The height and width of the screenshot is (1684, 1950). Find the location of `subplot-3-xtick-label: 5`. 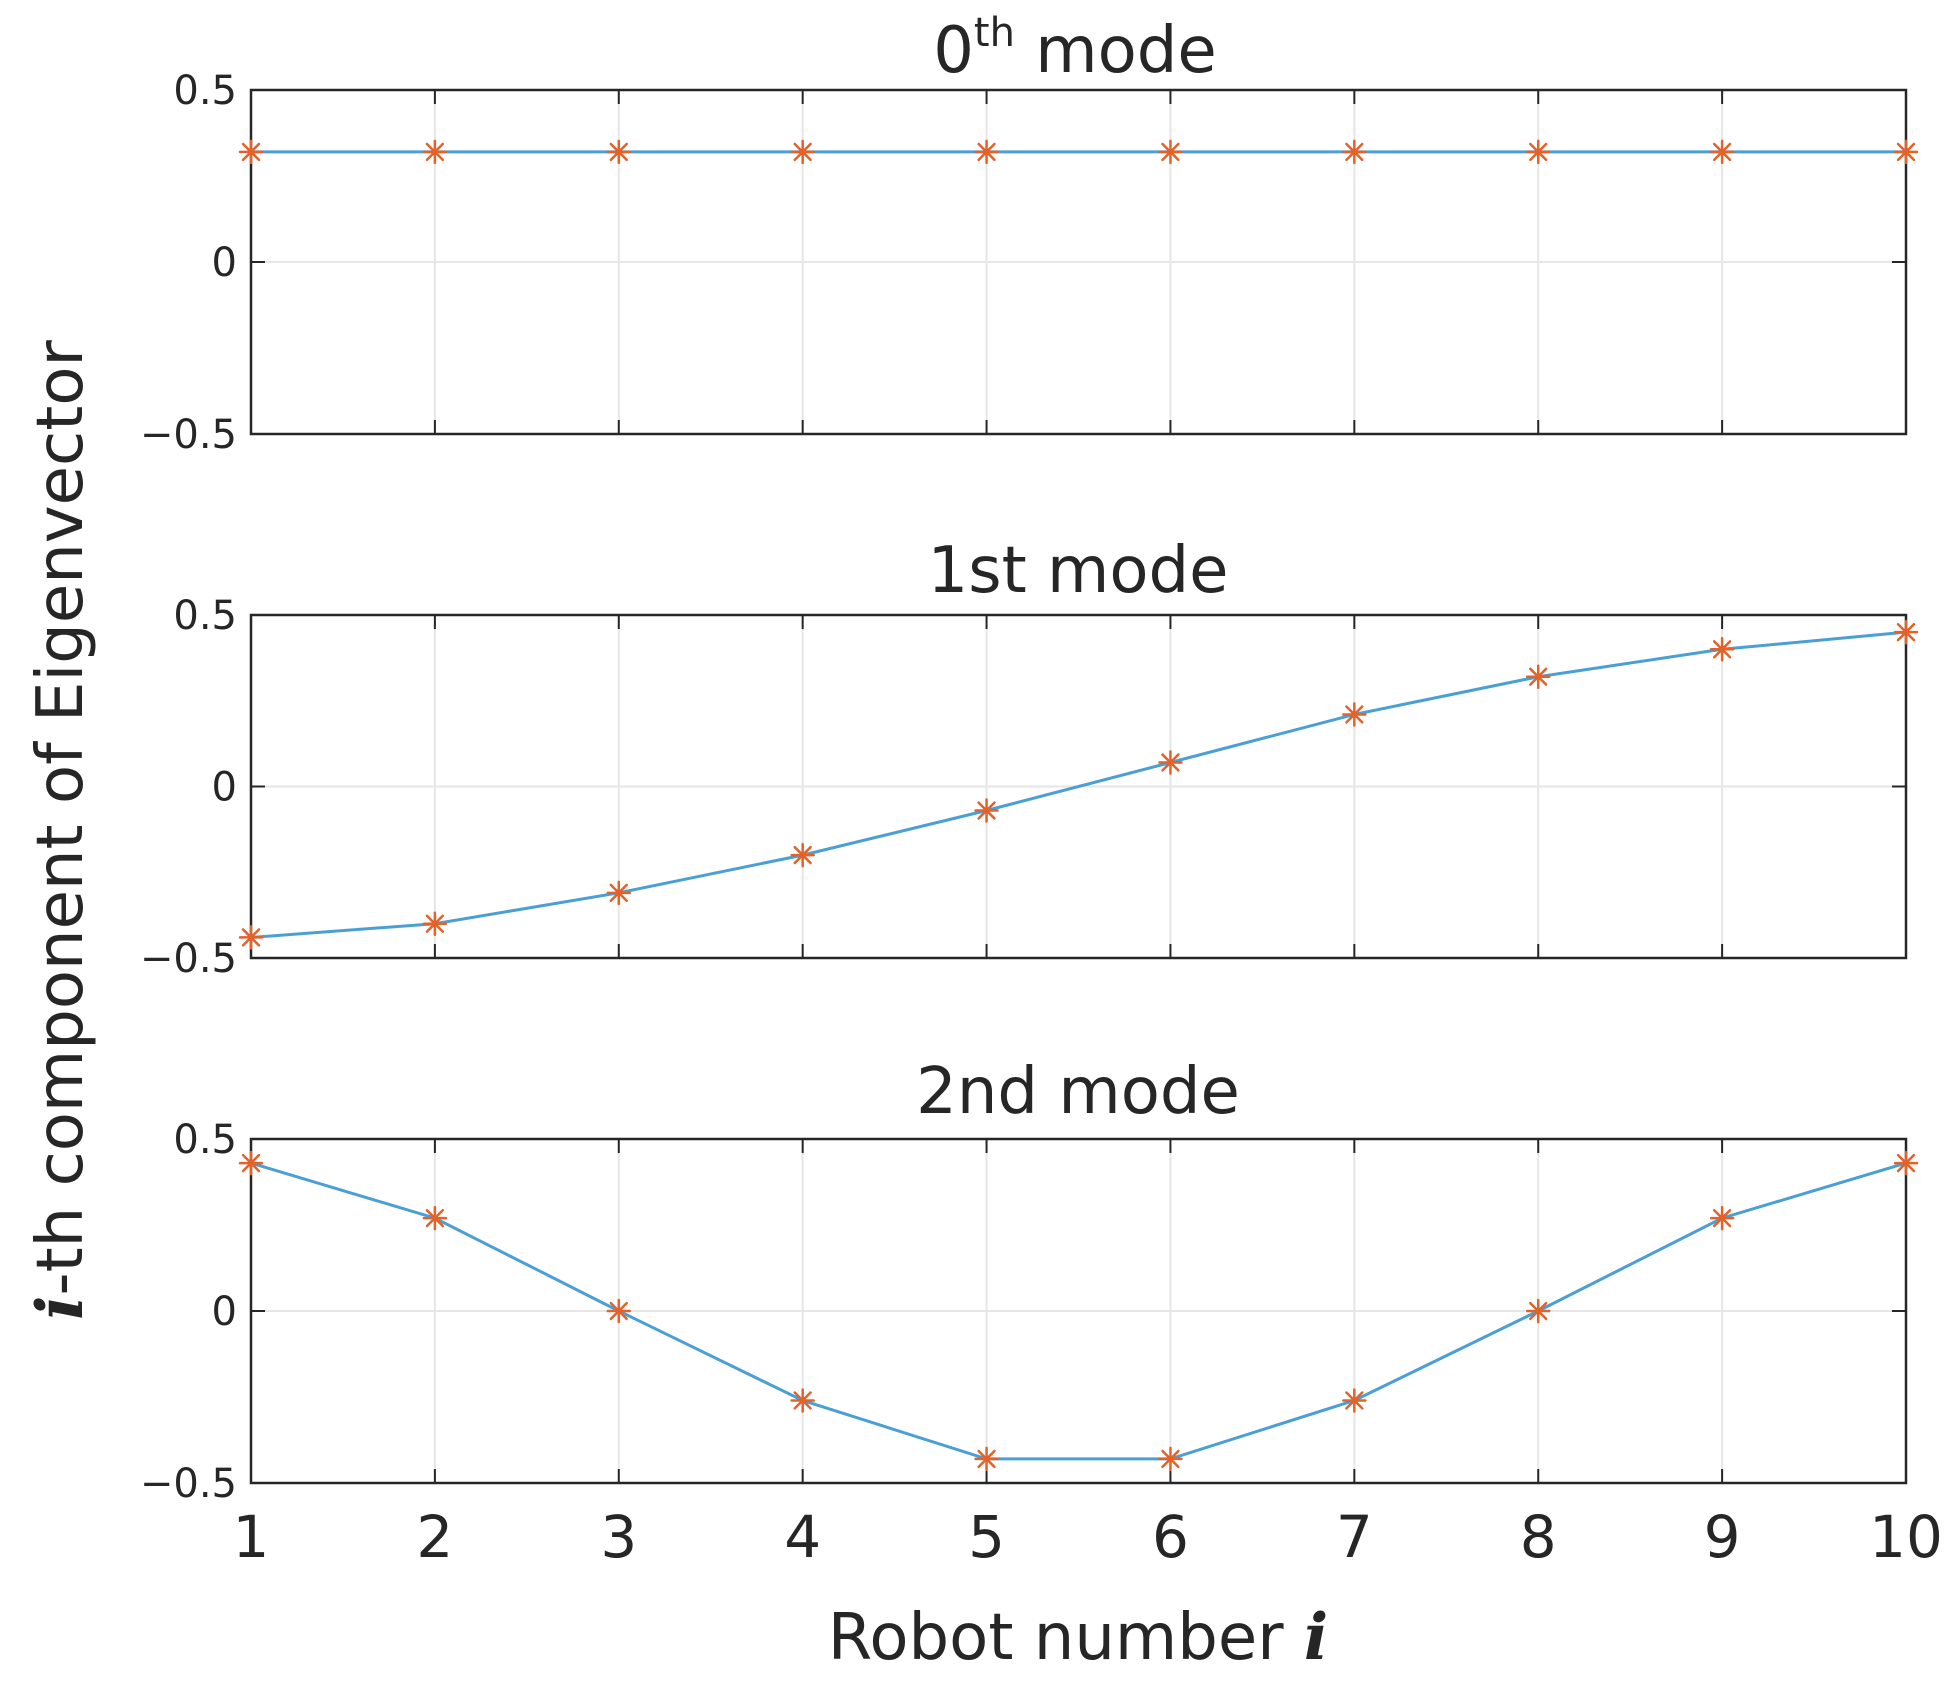

subplot-3-xtick-label: 5 is located at coordinates (986, 1537).